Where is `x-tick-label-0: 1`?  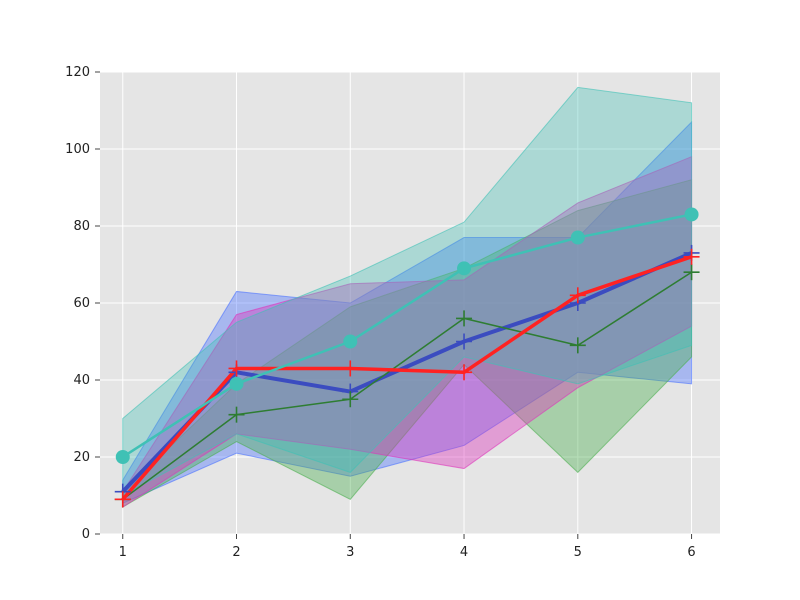
x-tick-label-0: 1 is located at coordinates (123, 552).